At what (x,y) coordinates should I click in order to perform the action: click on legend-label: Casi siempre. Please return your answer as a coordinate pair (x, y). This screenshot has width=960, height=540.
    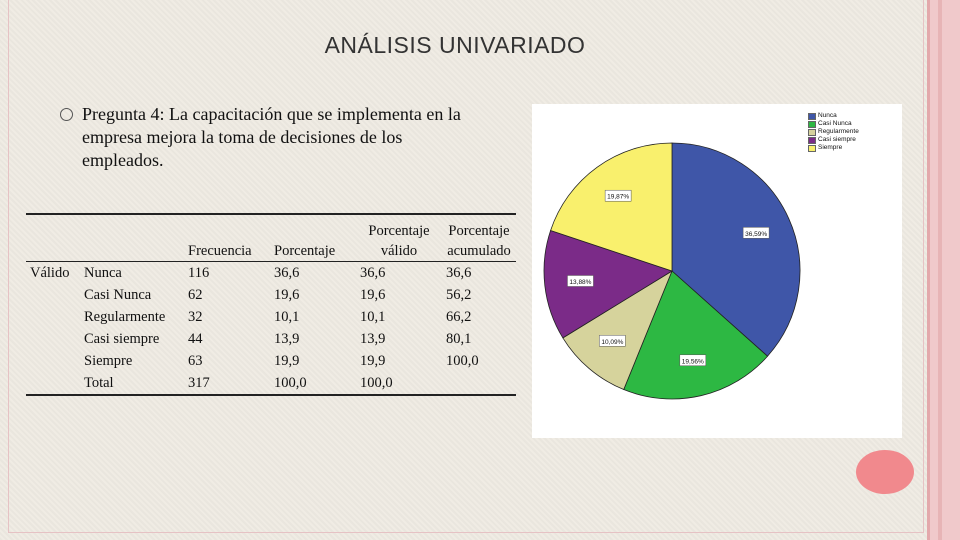
    Looking at the image, I should click on (837, 139).